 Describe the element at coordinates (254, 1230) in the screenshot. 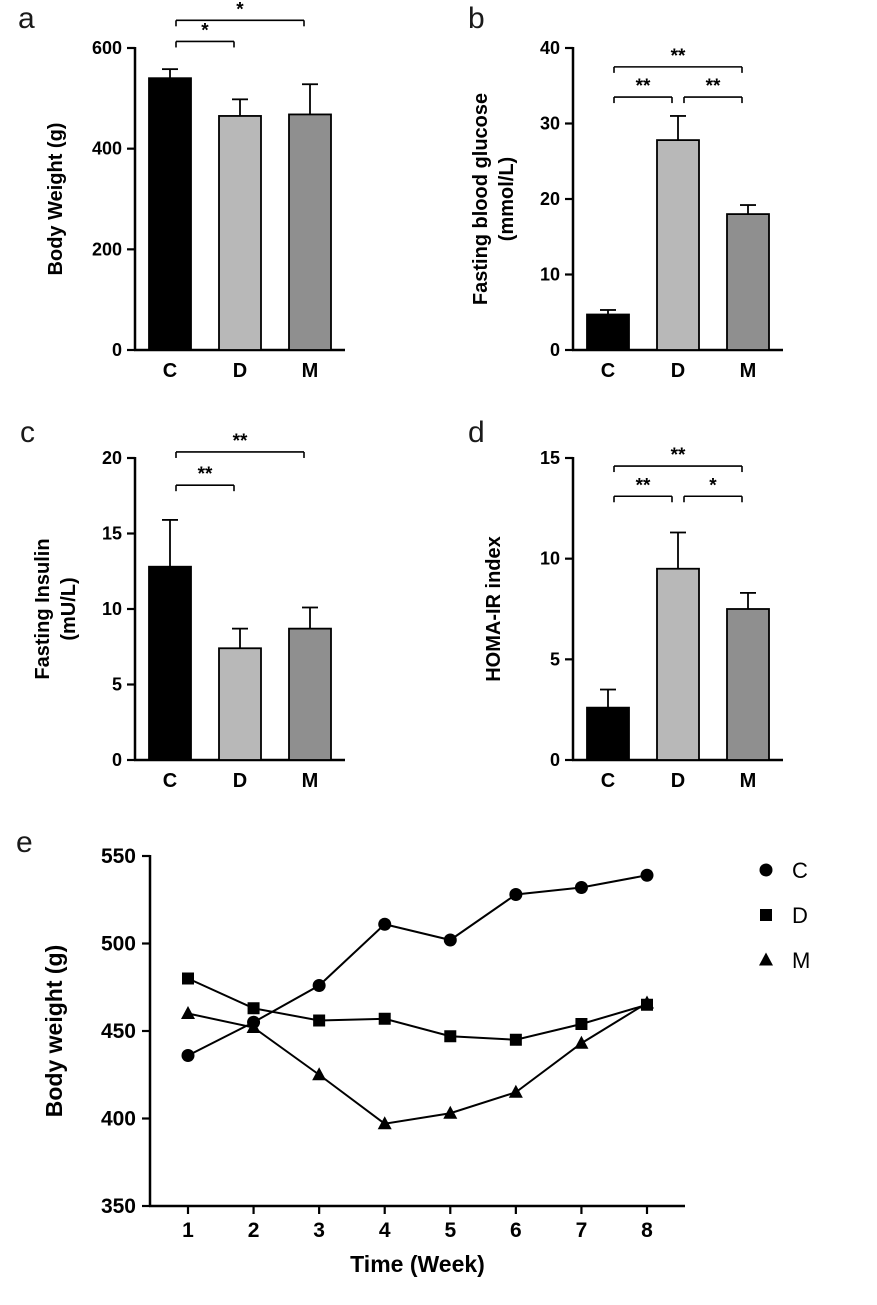

I see `x-tick-label: 2` at that location.